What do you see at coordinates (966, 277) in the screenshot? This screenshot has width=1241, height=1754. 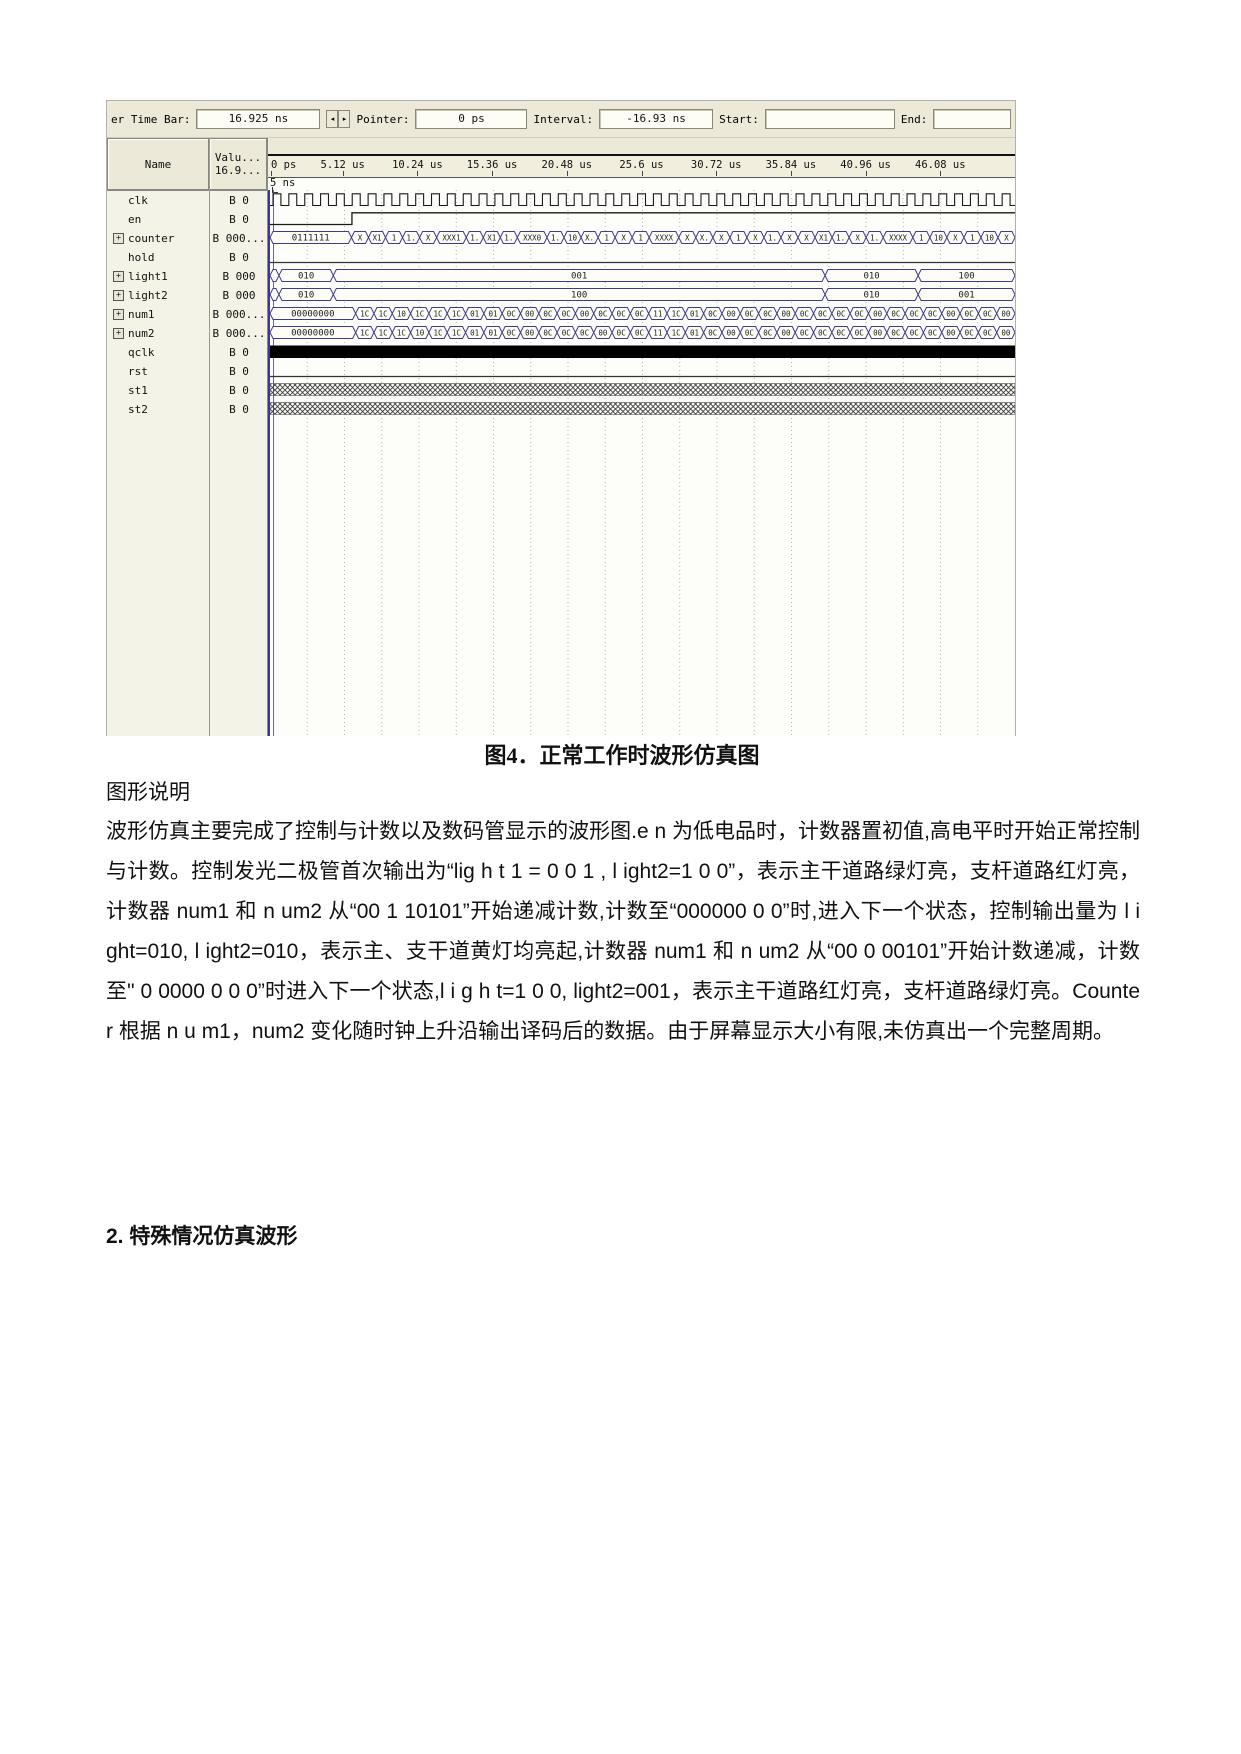 I see `svg-text: 100` at bounding box center [966, 277].